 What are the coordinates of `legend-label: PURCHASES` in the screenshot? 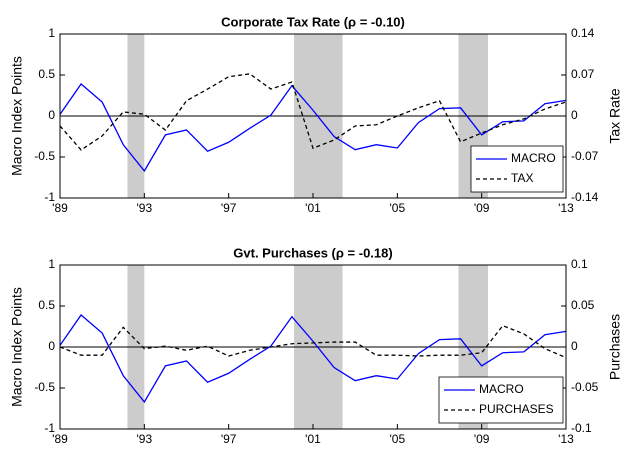 It's located at (516, 409).